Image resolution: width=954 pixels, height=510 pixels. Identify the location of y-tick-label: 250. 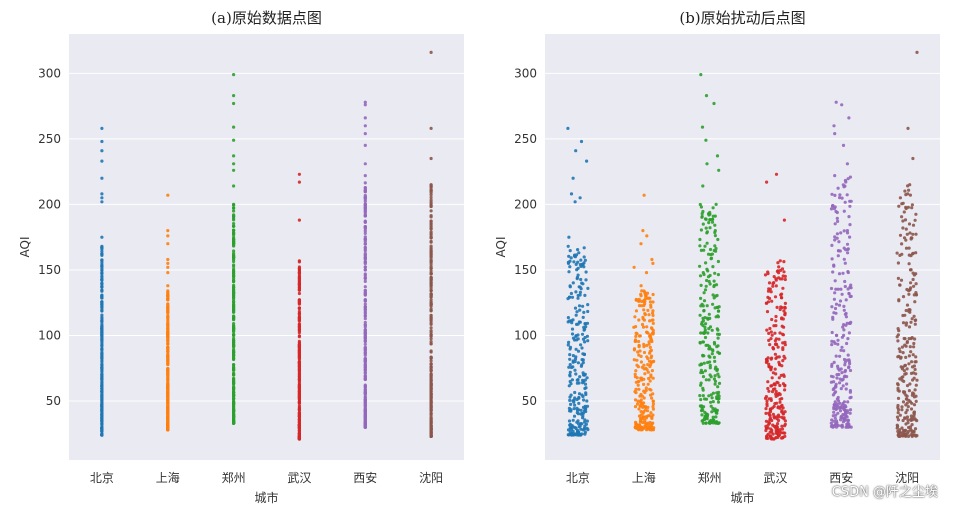
(49, 139).